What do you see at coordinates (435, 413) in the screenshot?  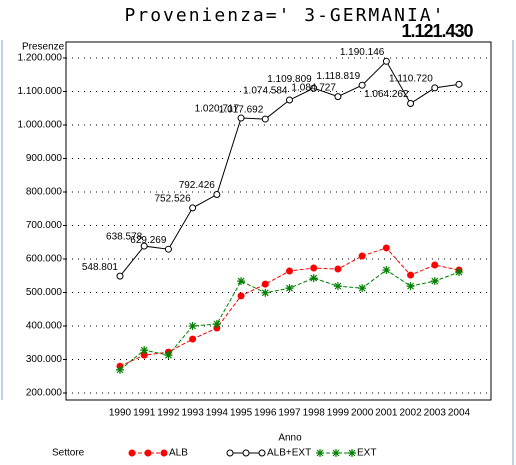 I see `x-tick-label: 2003` at bounding box center [435, 413].